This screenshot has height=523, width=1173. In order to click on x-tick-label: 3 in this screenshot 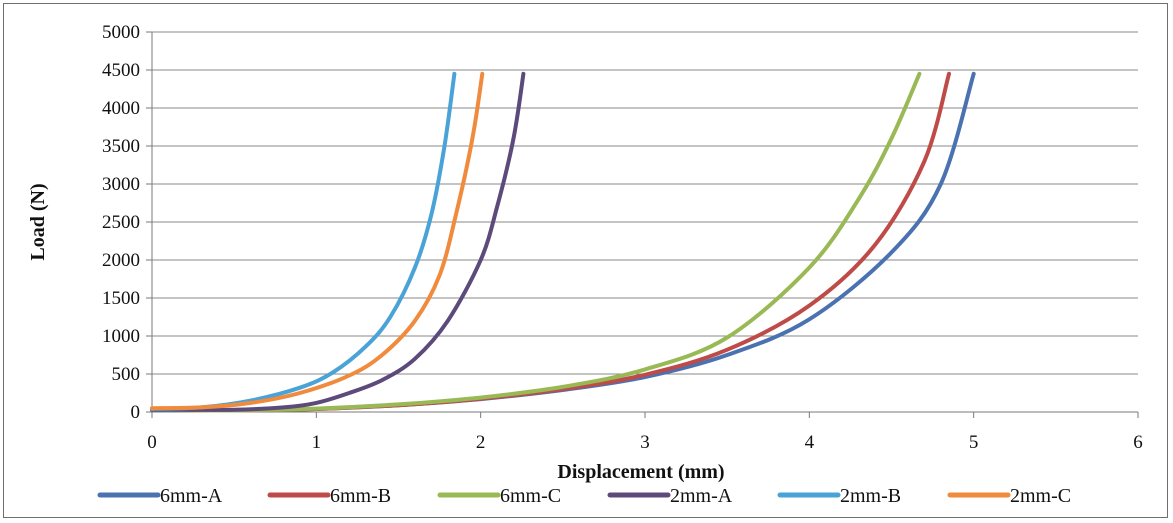, I will do `click(645, 442)`.